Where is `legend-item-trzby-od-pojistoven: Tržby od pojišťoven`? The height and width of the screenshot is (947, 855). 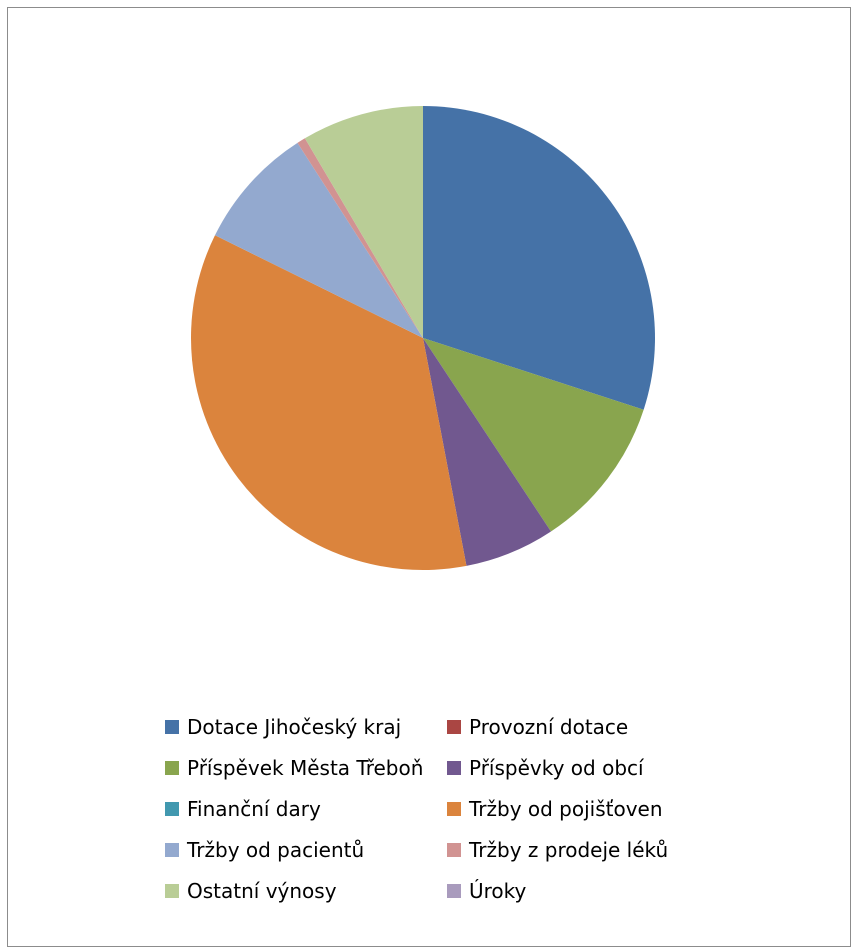
legend-item-trzby-od-pojistoven: Tržby od pojišťoven is located at coordinates (555, 809).